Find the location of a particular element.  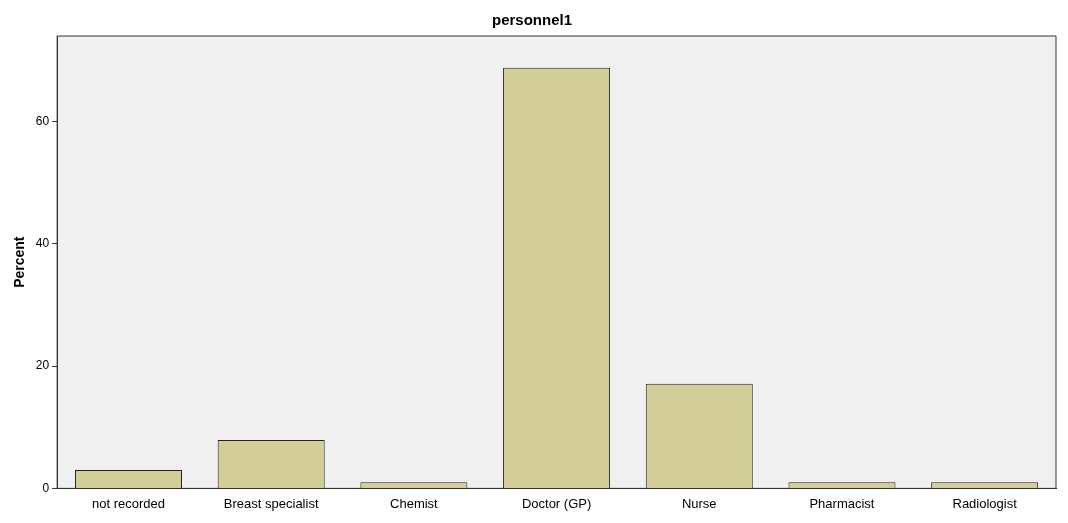

x-tick-label: Nurse is located at coordinates (699, 503).